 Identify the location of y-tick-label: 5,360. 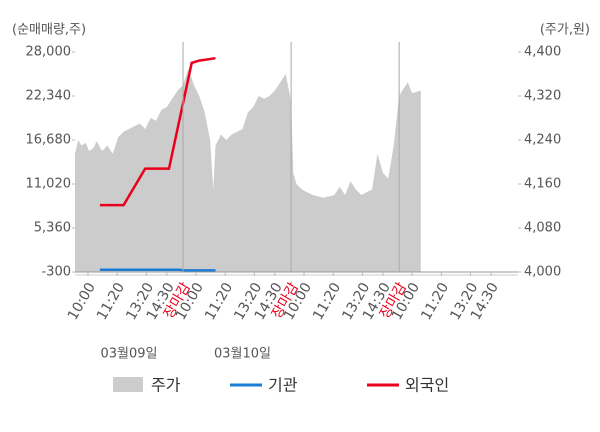
(52, 228).